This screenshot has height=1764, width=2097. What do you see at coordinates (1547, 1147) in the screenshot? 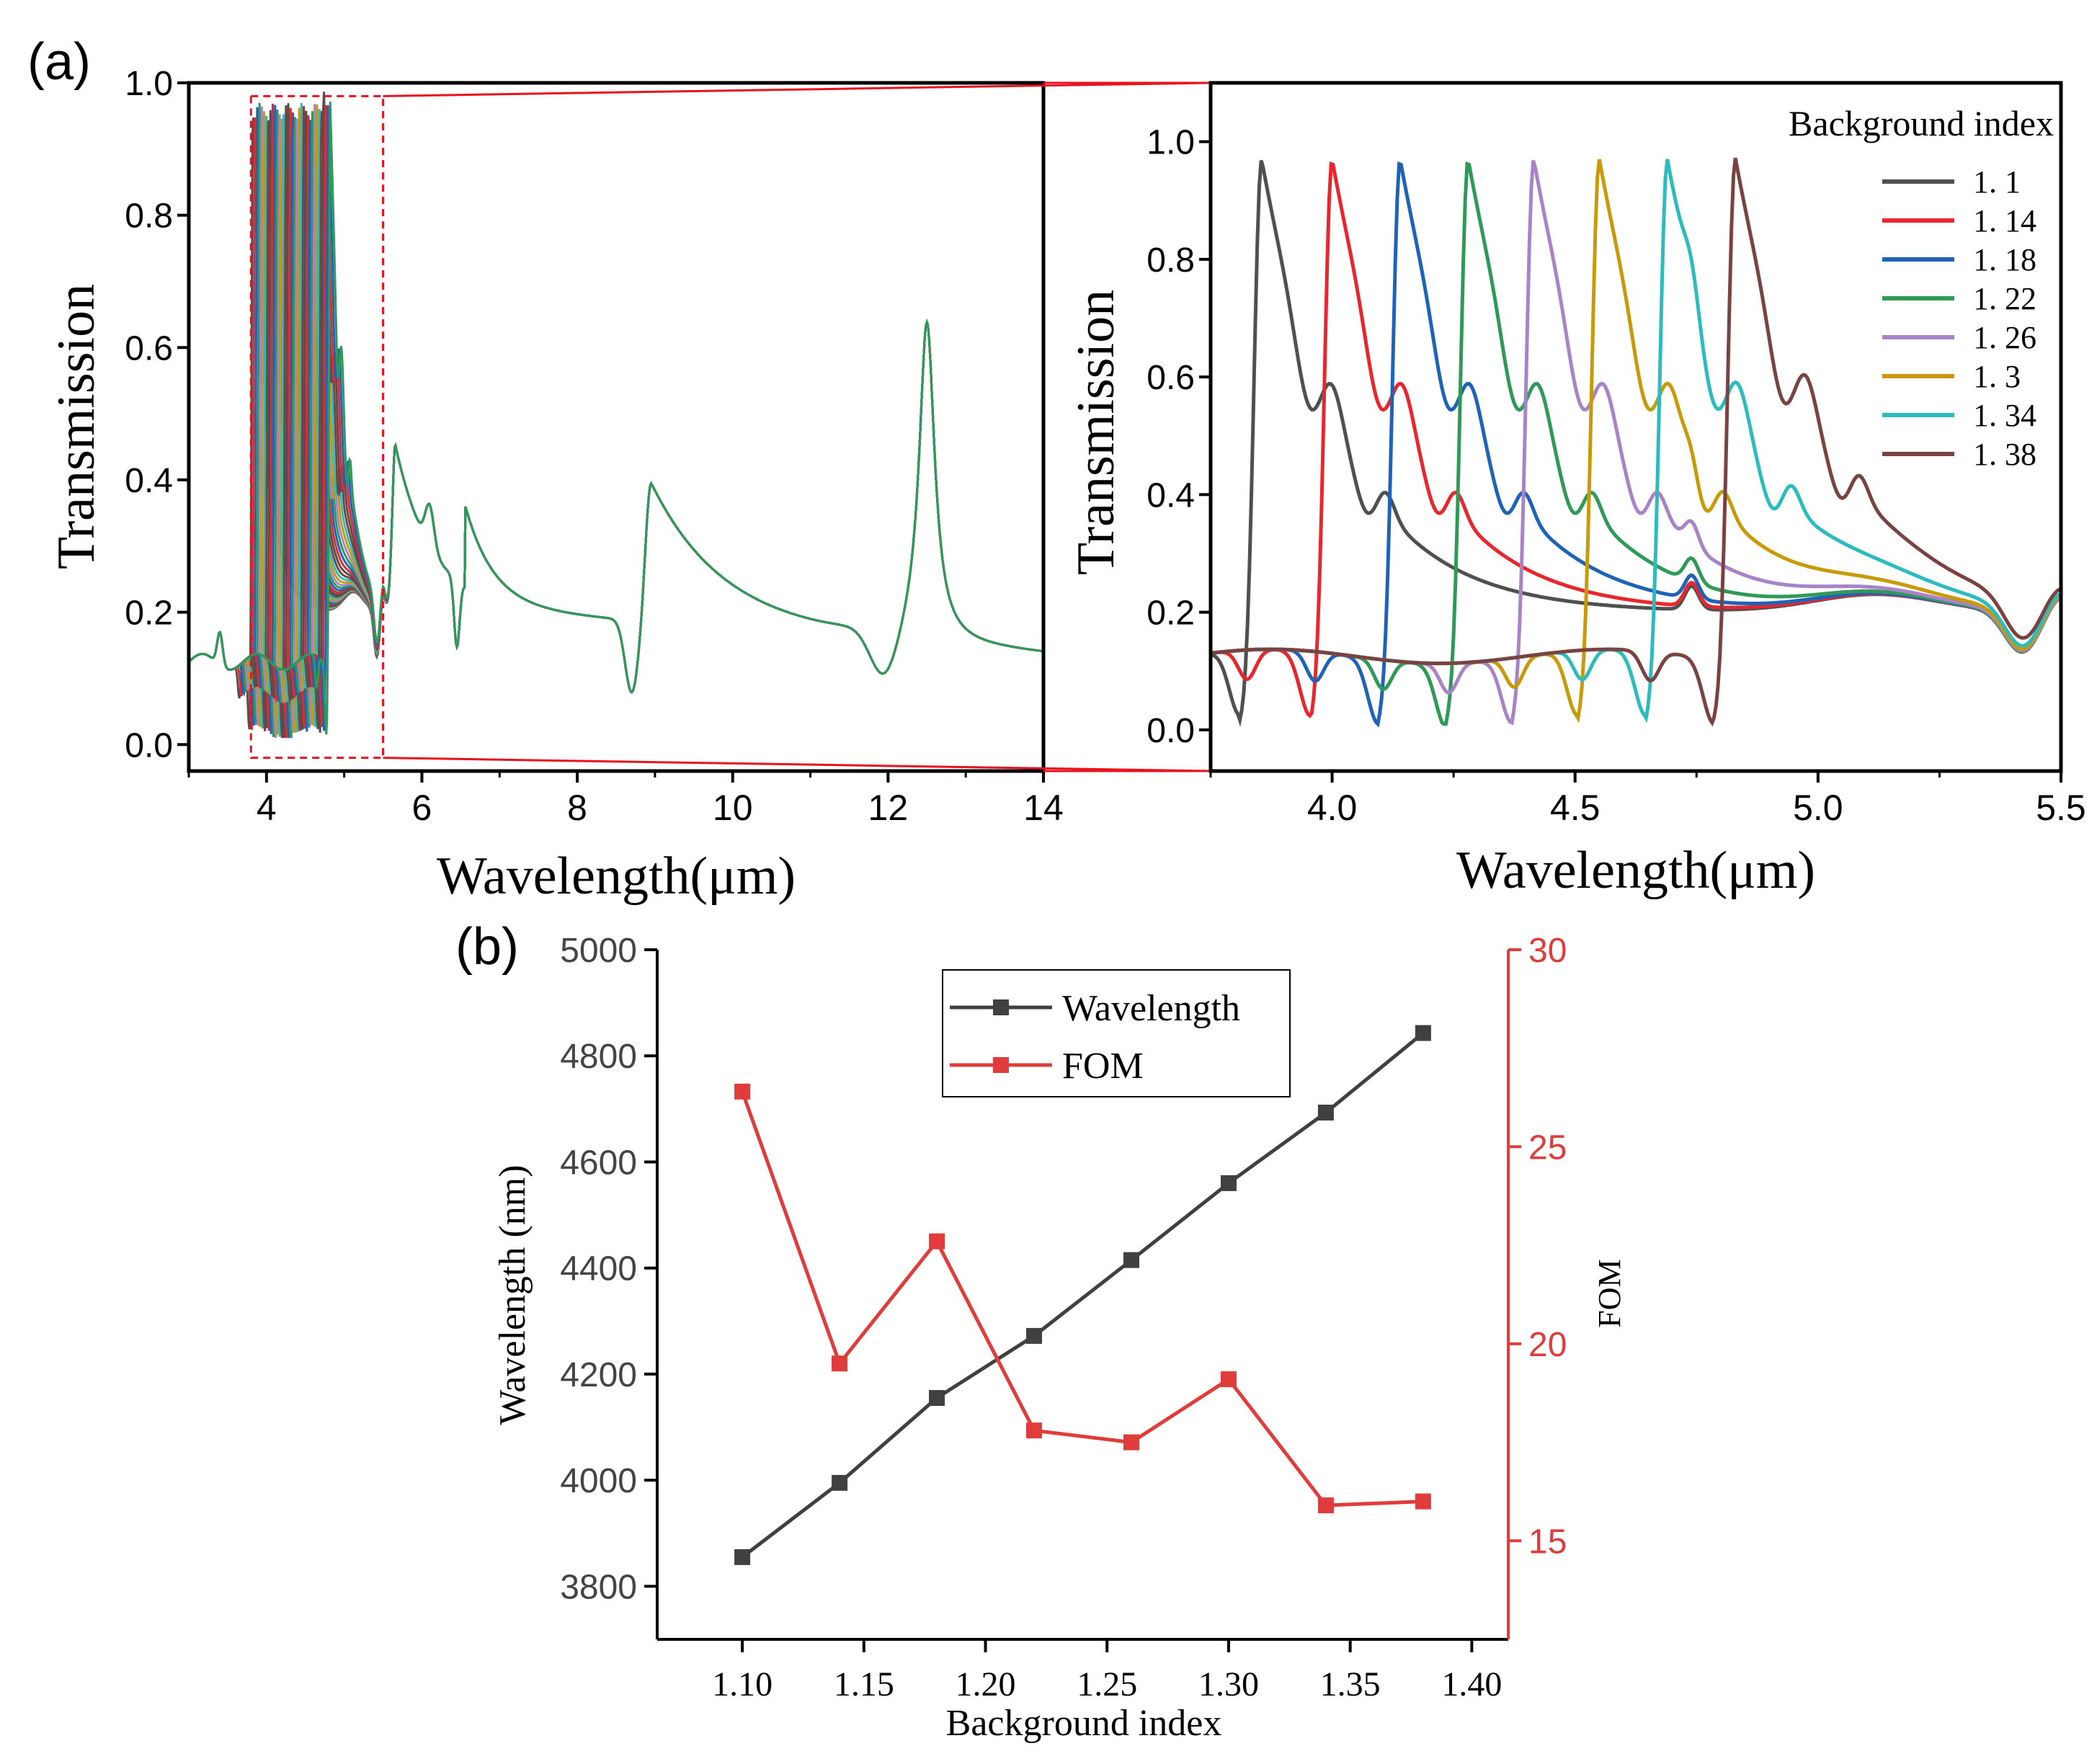
I see `y2-tick-label: 25` at bounding box center [1547, 1147].